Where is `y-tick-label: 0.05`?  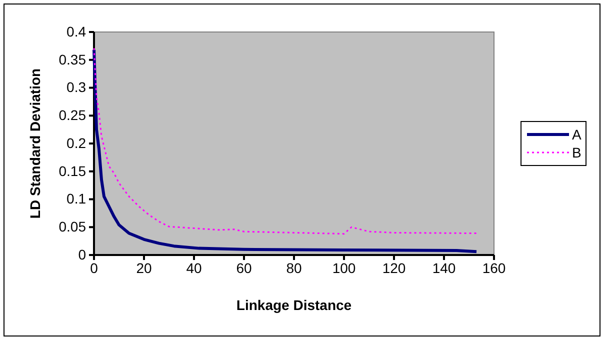 y-tick-label: 0.05 is located at coordinates (72, 226).